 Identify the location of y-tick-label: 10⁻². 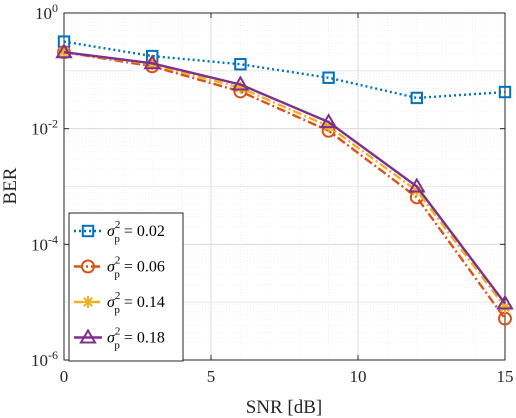
(44, 128).